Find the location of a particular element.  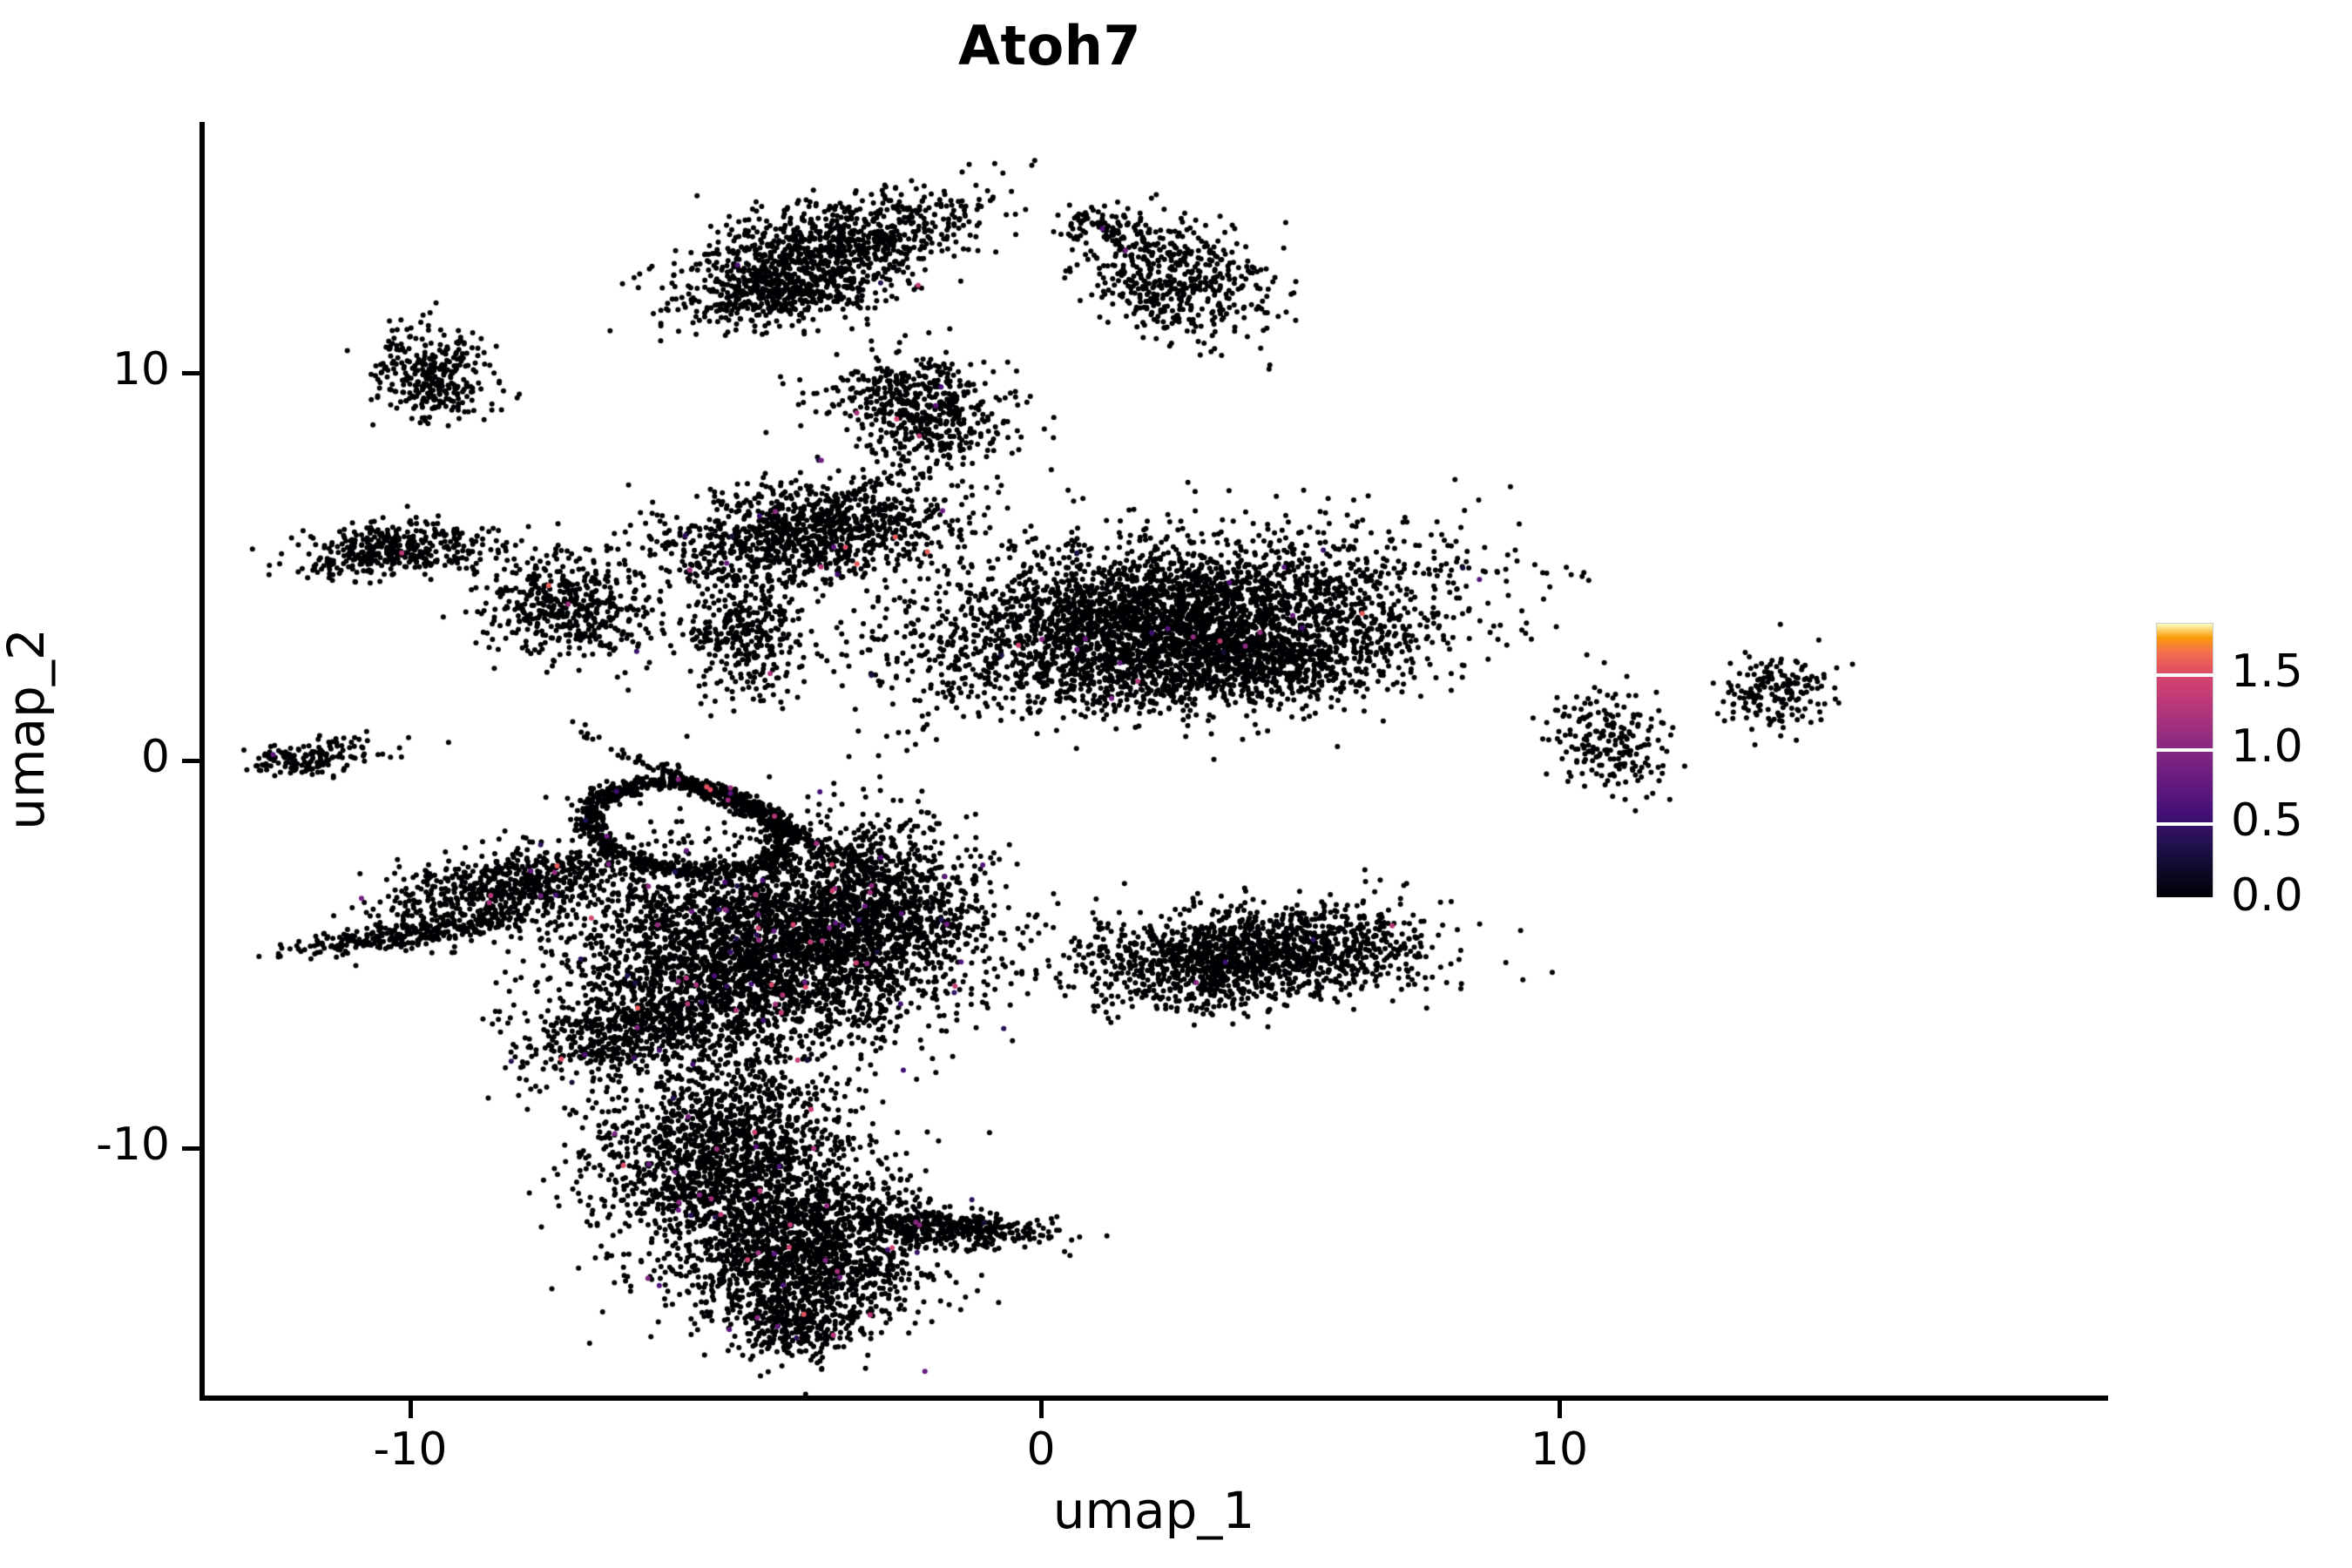

x-axis-spine is located at coordinates (1153, 1398).